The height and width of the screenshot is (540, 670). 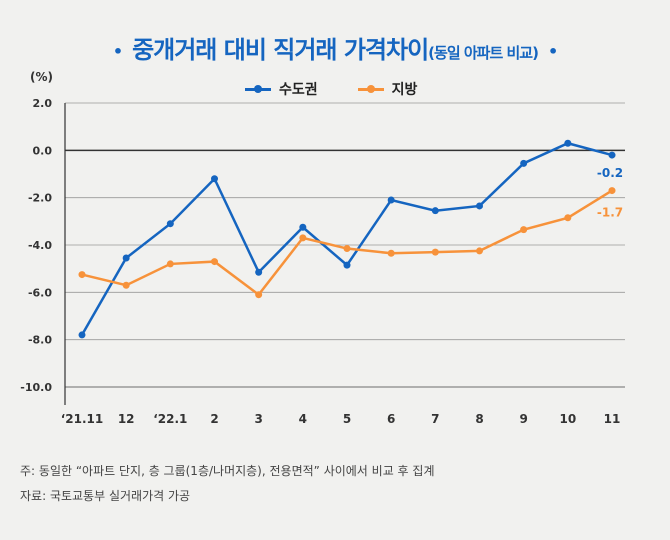 What do you see at coordinates (387, 89) in the screenshot?
I see `legend-item-local: 지방` at bounding box center [387, 89].